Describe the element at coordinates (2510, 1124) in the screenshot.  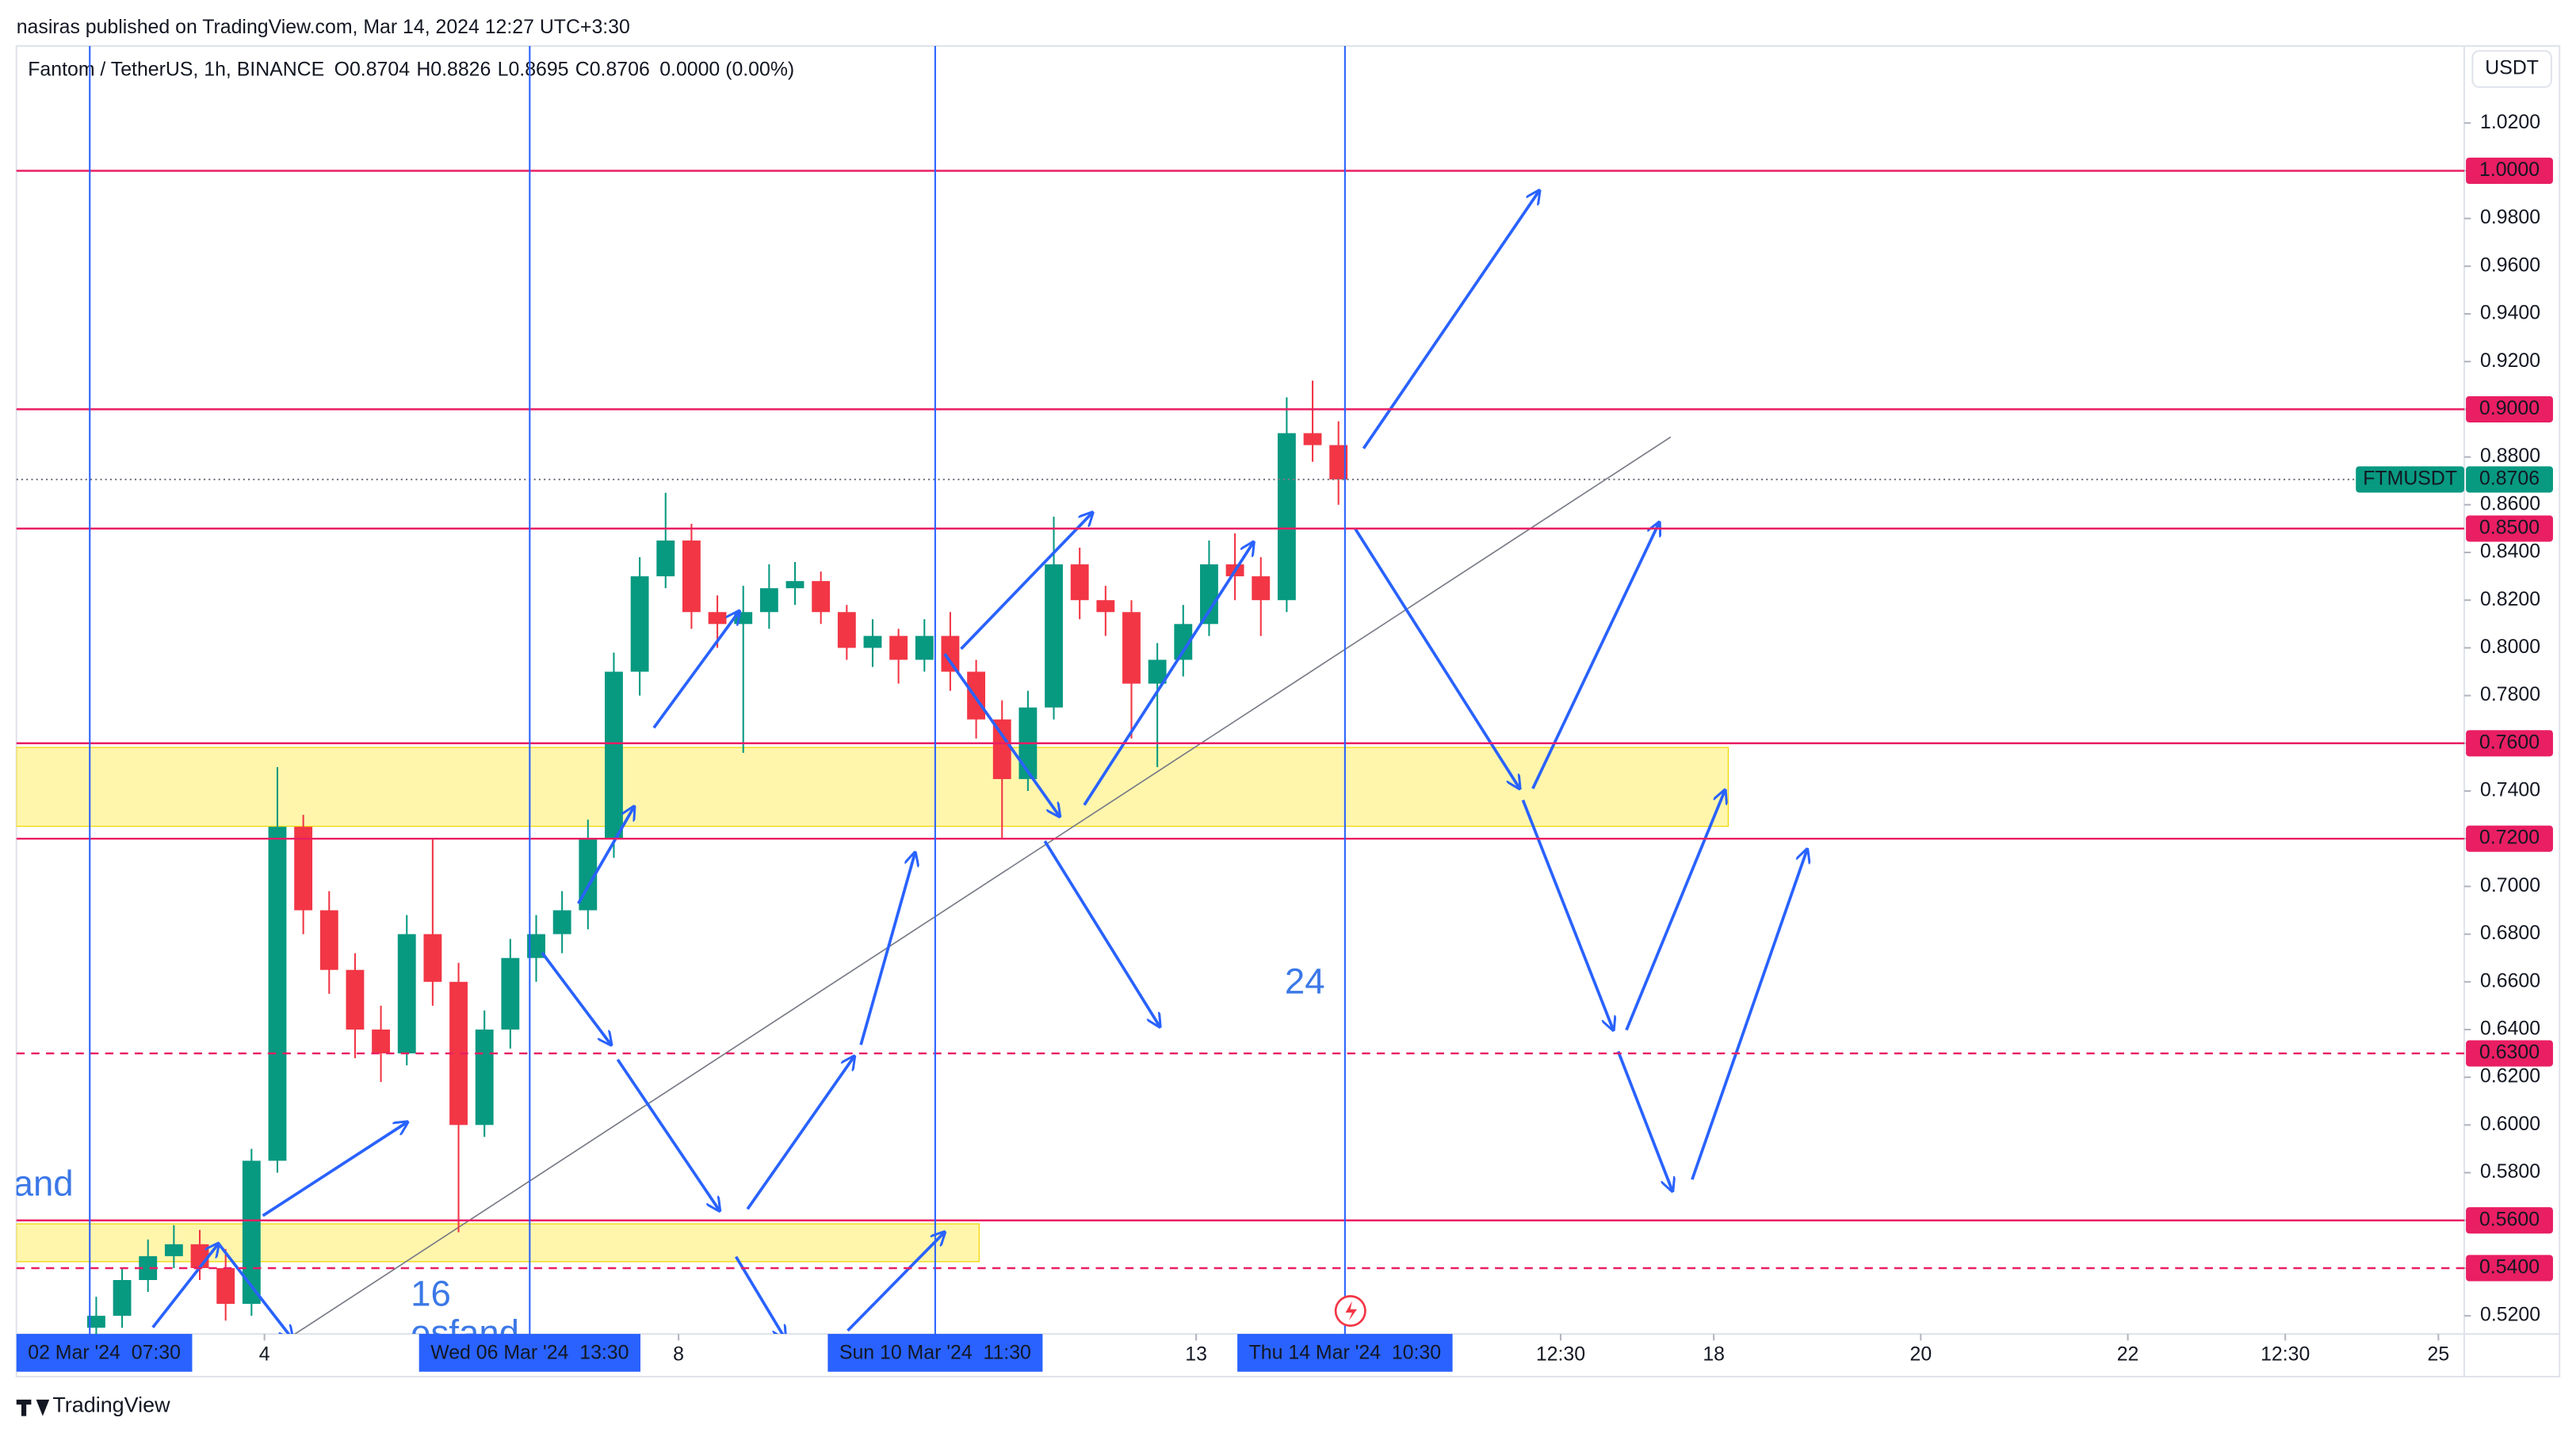
I see `y-tick-label: 0.6000` at that location.